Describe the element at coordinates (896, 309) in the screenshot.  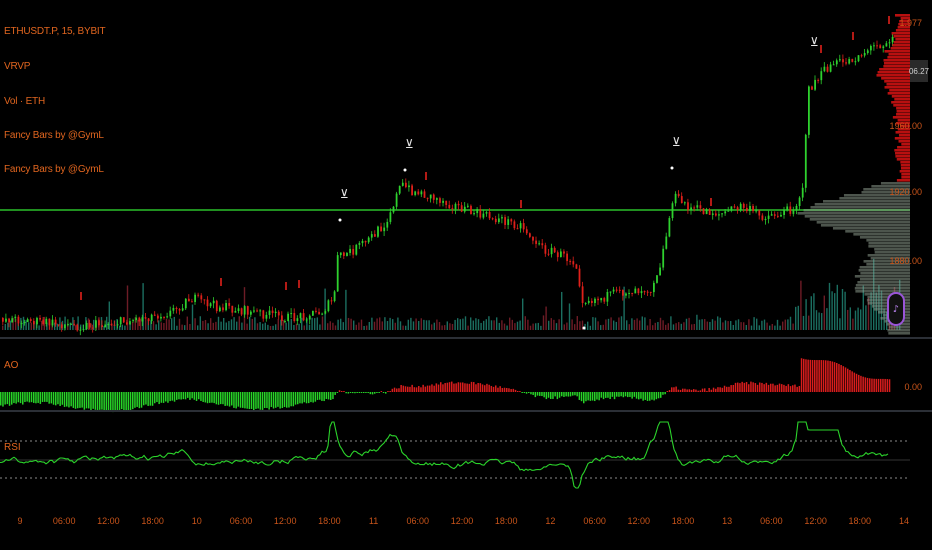
I see `tradingview-logo-icon: ♪` at that location.